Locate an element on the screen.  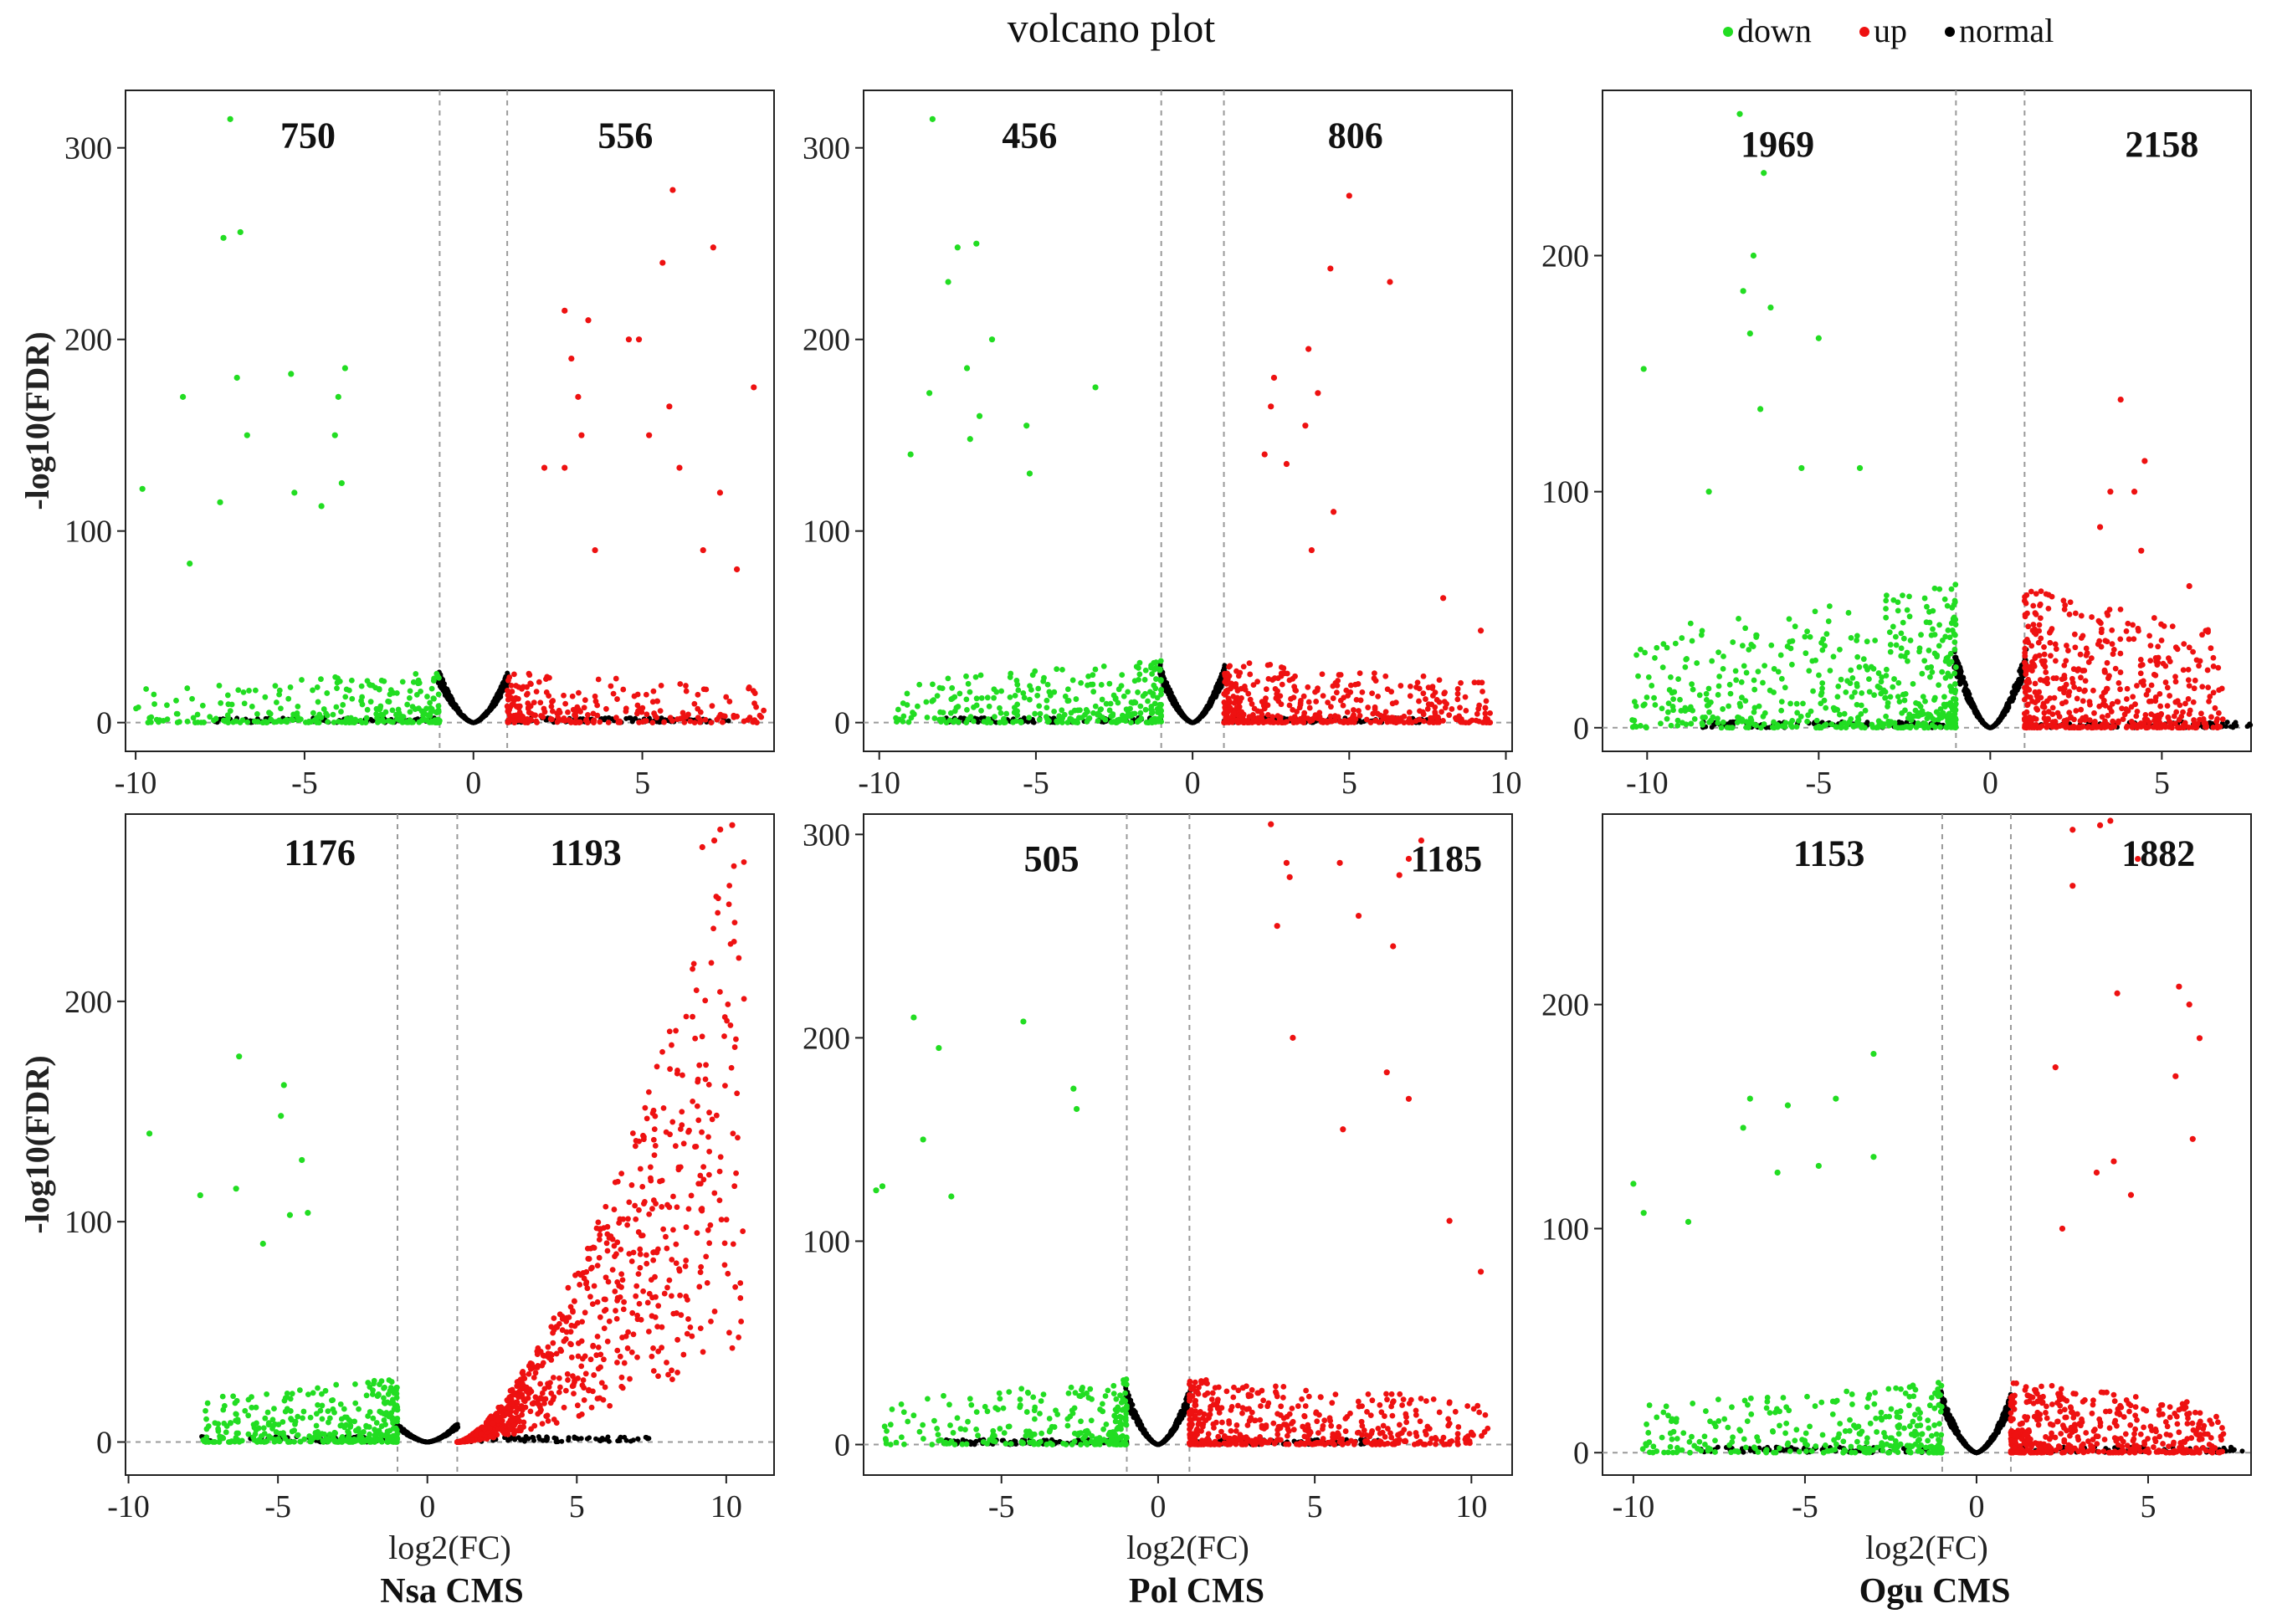
x-tick-label: -10 is located at coordinates (879, 783).